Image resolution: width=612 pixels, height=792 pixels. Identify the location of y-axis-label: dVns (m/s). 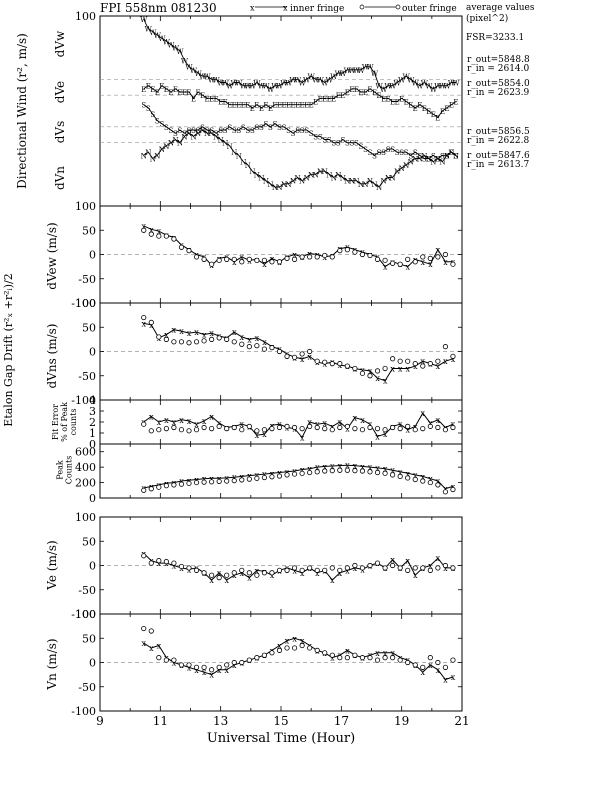
(52, 356).